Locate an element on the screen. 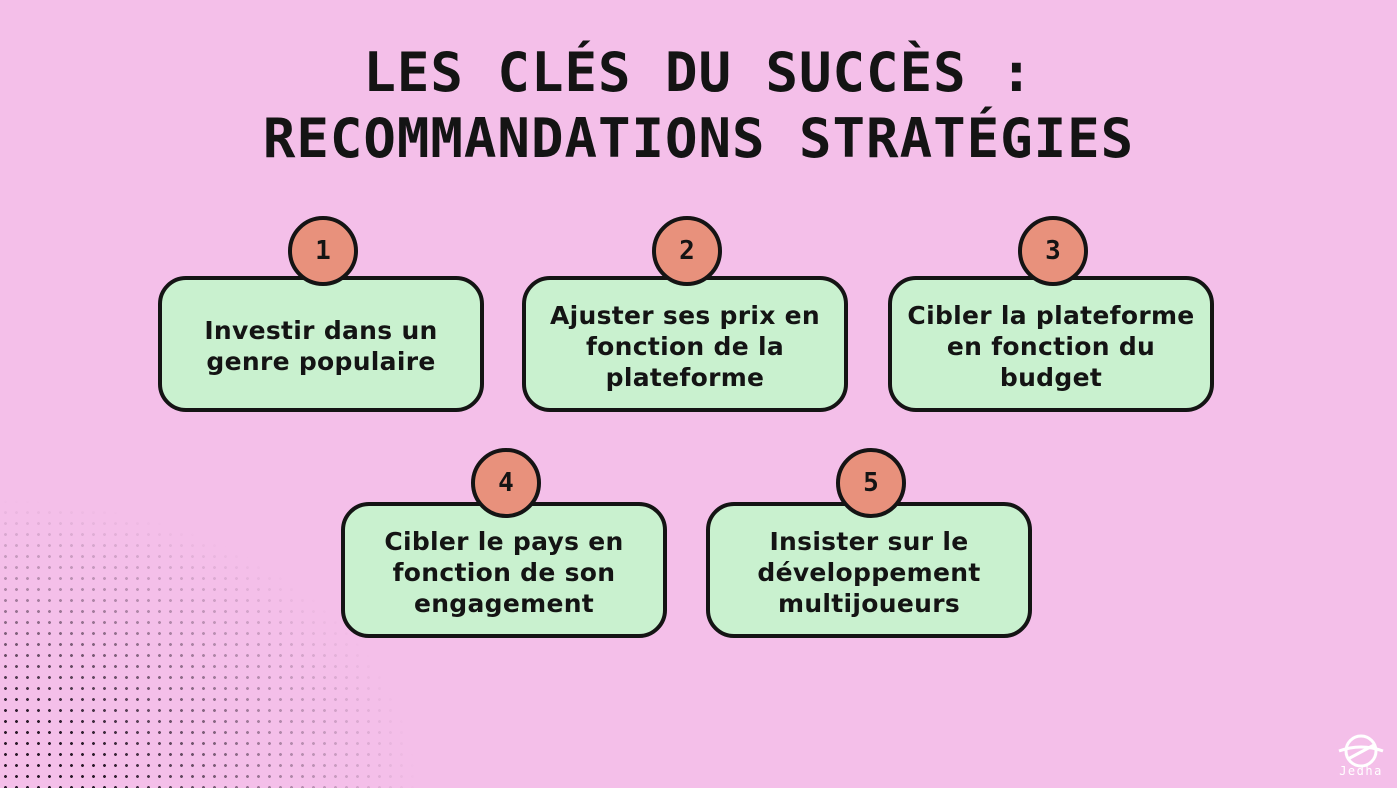  step-number-badge-5: 5 is located at coordinates (871, 483).